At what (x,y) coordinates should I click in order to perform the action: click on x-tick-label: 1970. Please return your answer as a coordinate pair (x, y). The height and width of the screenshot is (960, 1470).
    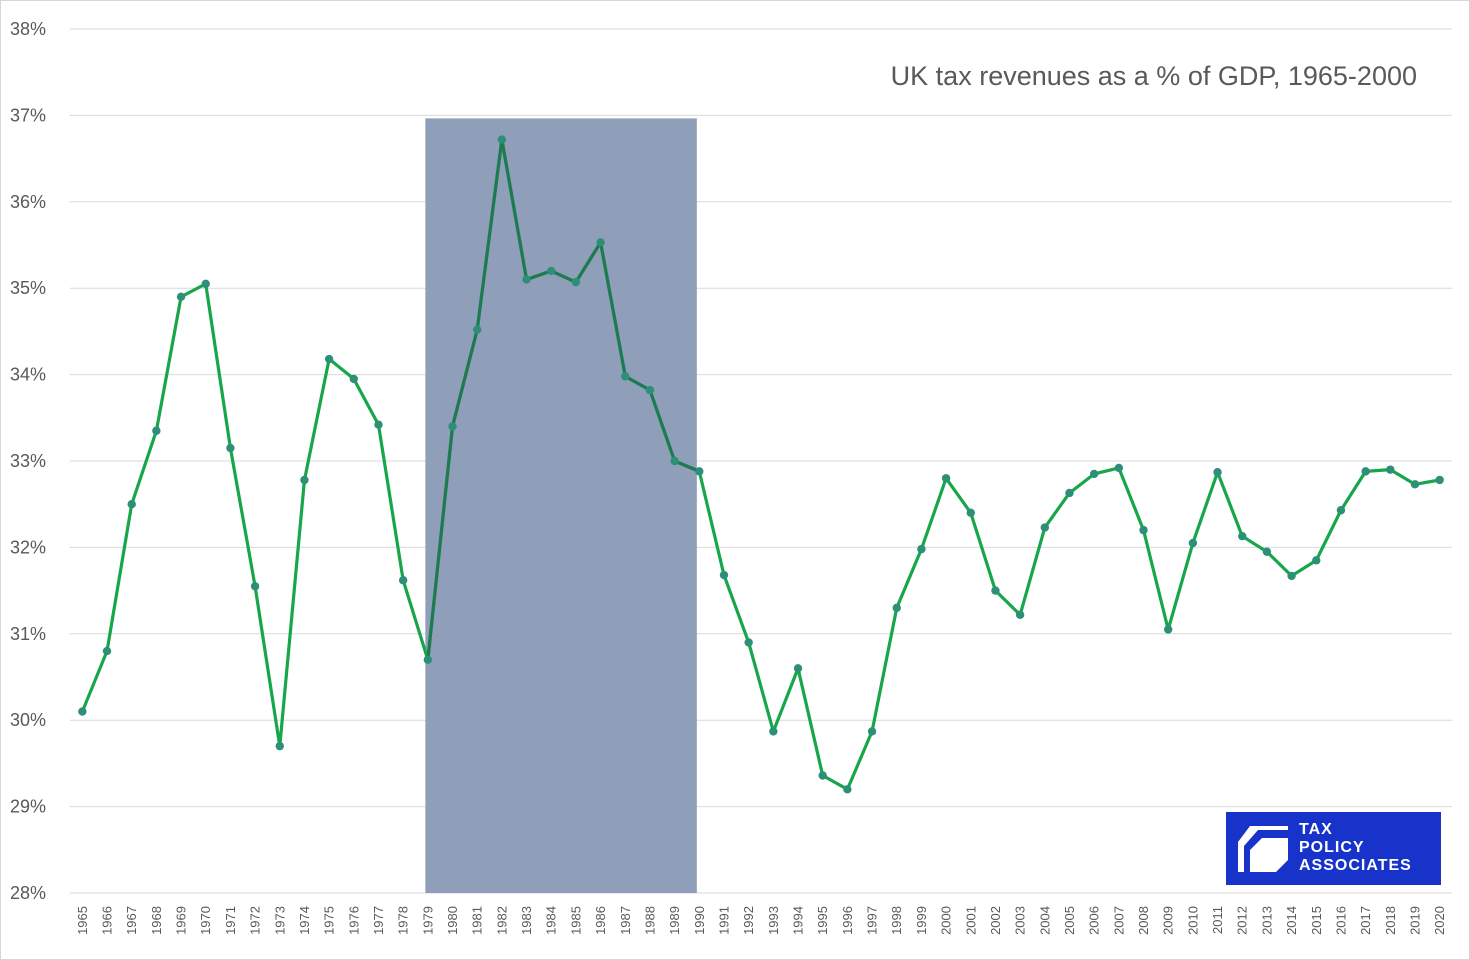
    Looking at the image, I should click on (205, 920).